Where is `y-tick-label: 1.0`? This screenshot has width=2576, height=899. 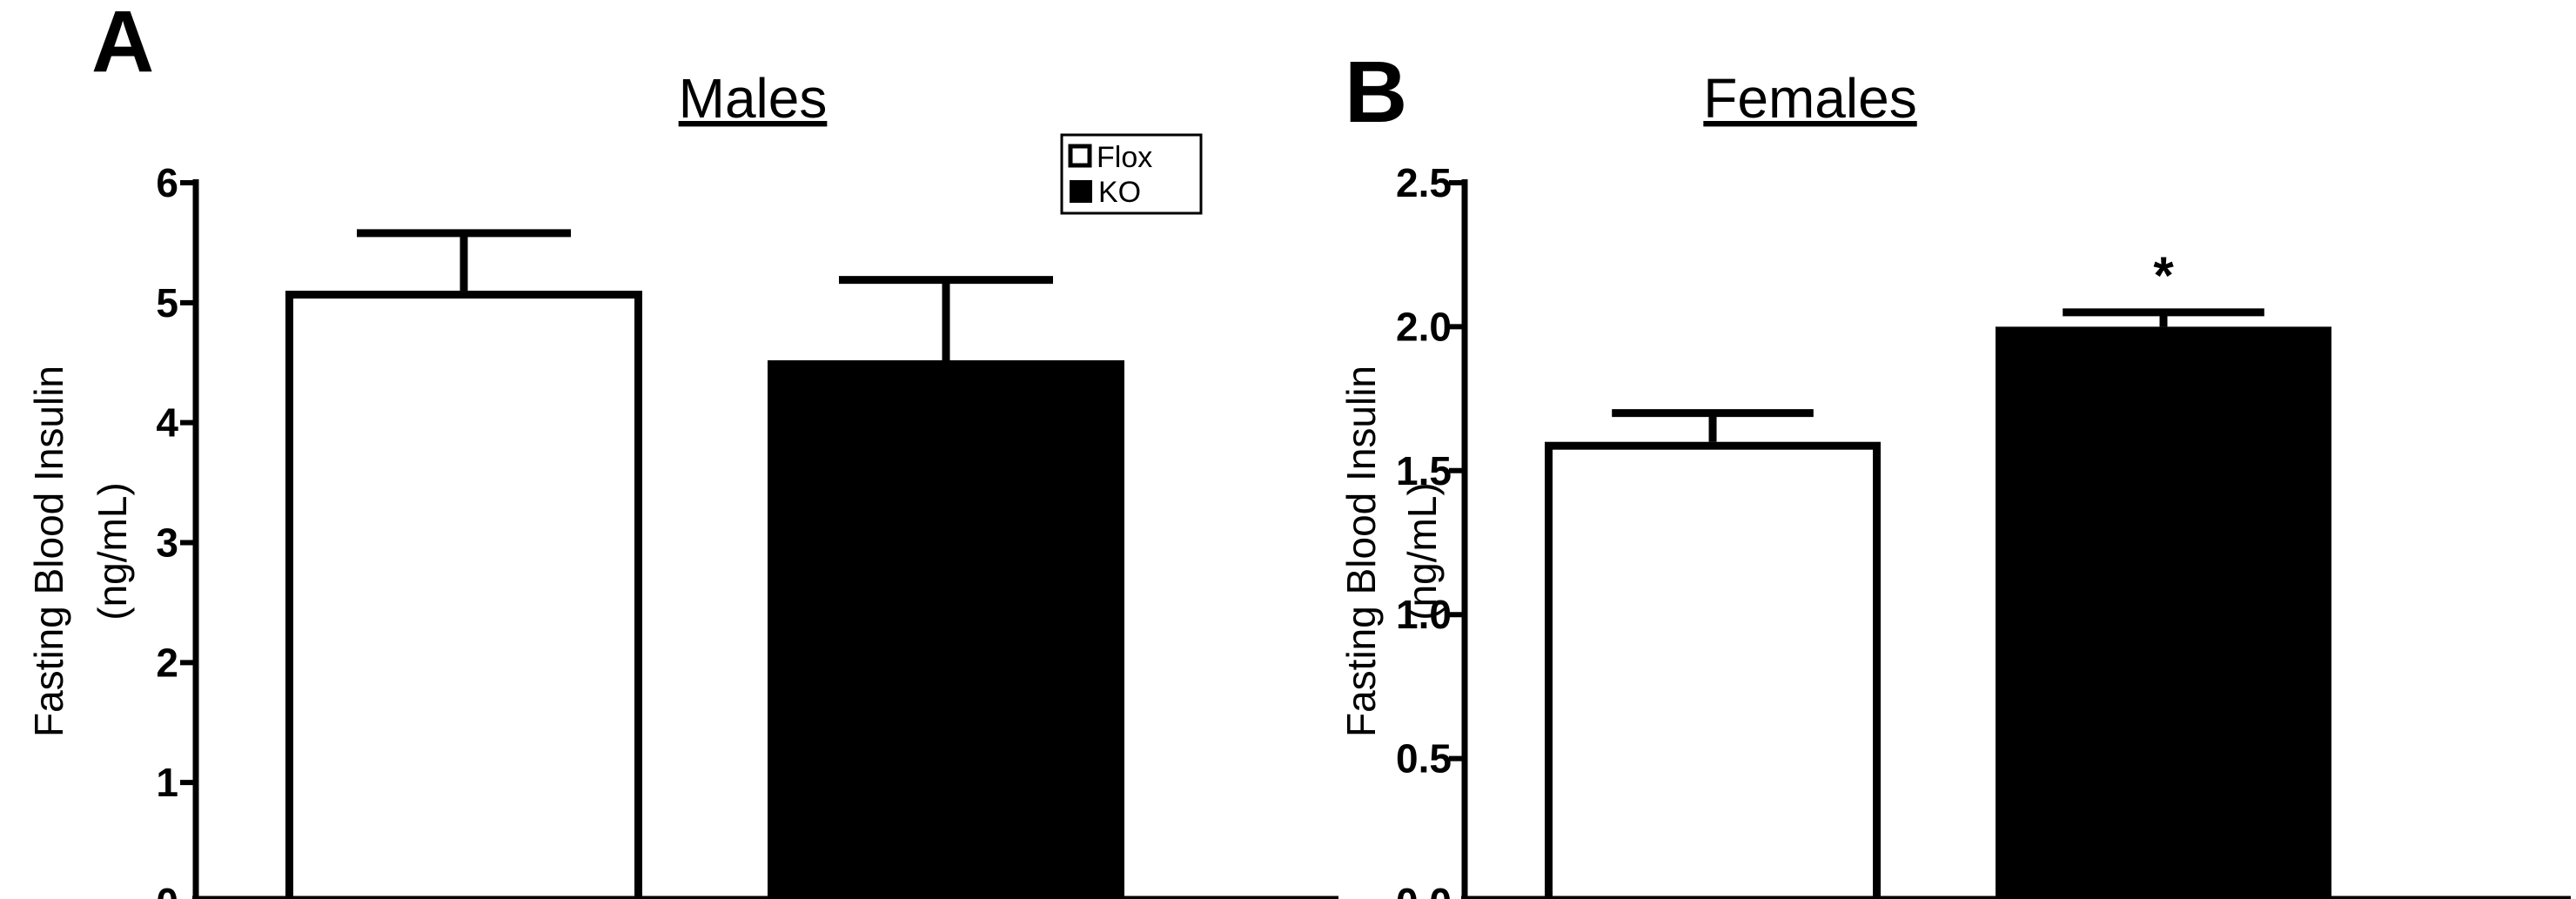
y-tick-label: 1.0 is located at coordinates (1424, 614).